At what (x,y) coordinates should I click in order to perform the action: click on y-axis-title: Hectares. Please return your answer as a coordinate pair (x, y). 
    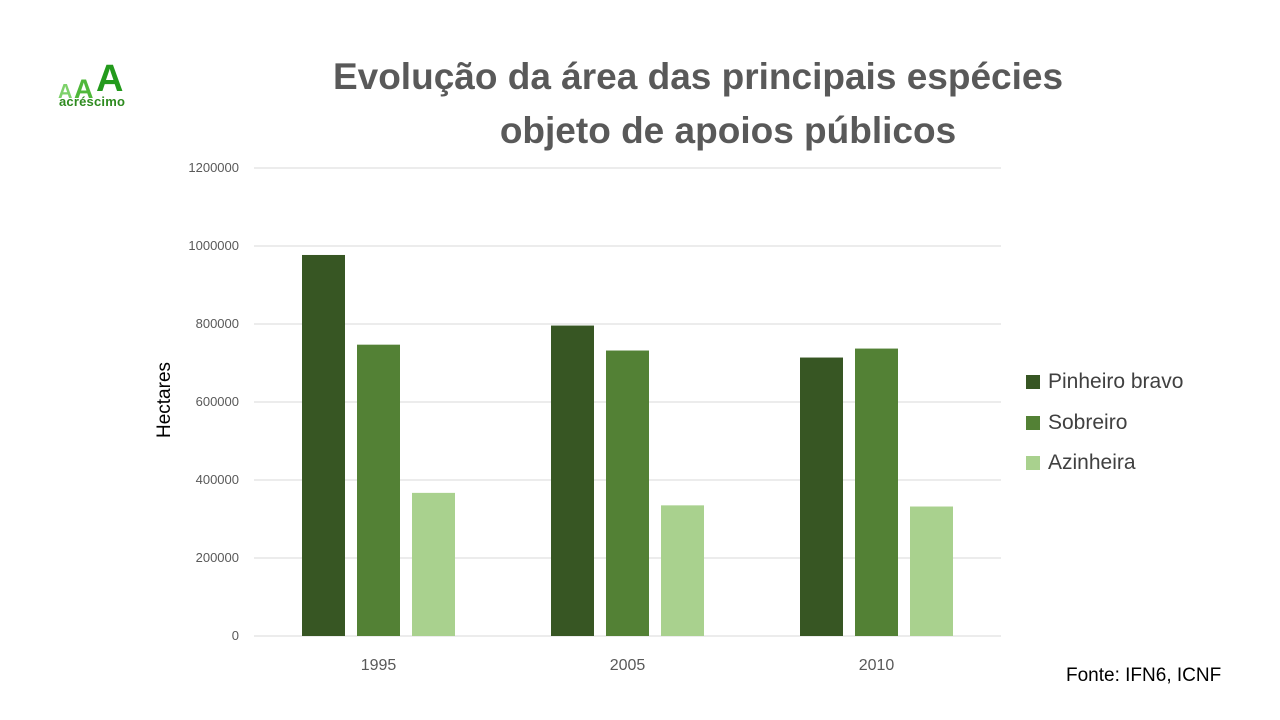
    Looking at the image, I should click on (164, 400).